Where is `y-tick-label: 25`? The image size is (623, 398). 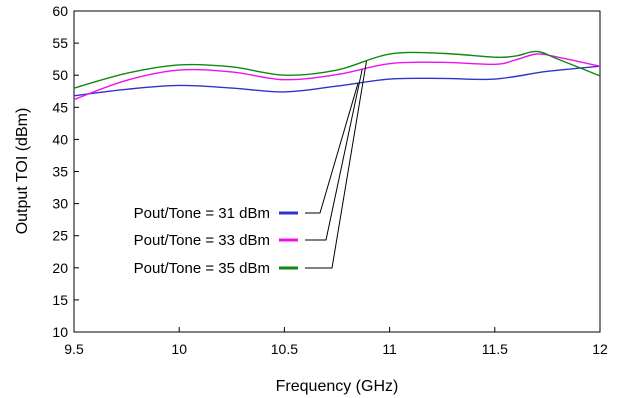
y-tick-label: 25 is located at coordinates (60, 236).